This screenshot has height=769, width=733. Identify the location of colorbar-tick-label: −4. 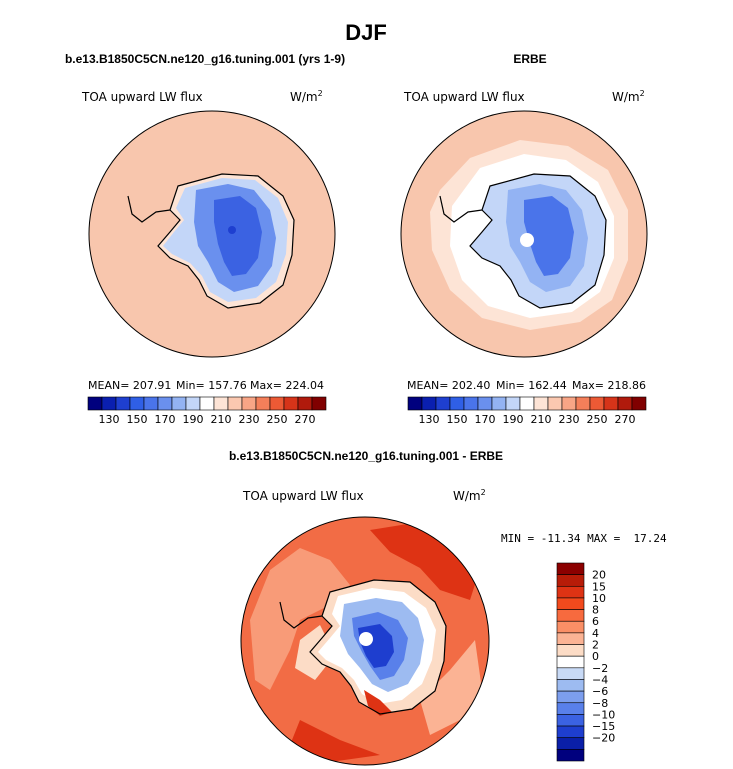
(600, 679).